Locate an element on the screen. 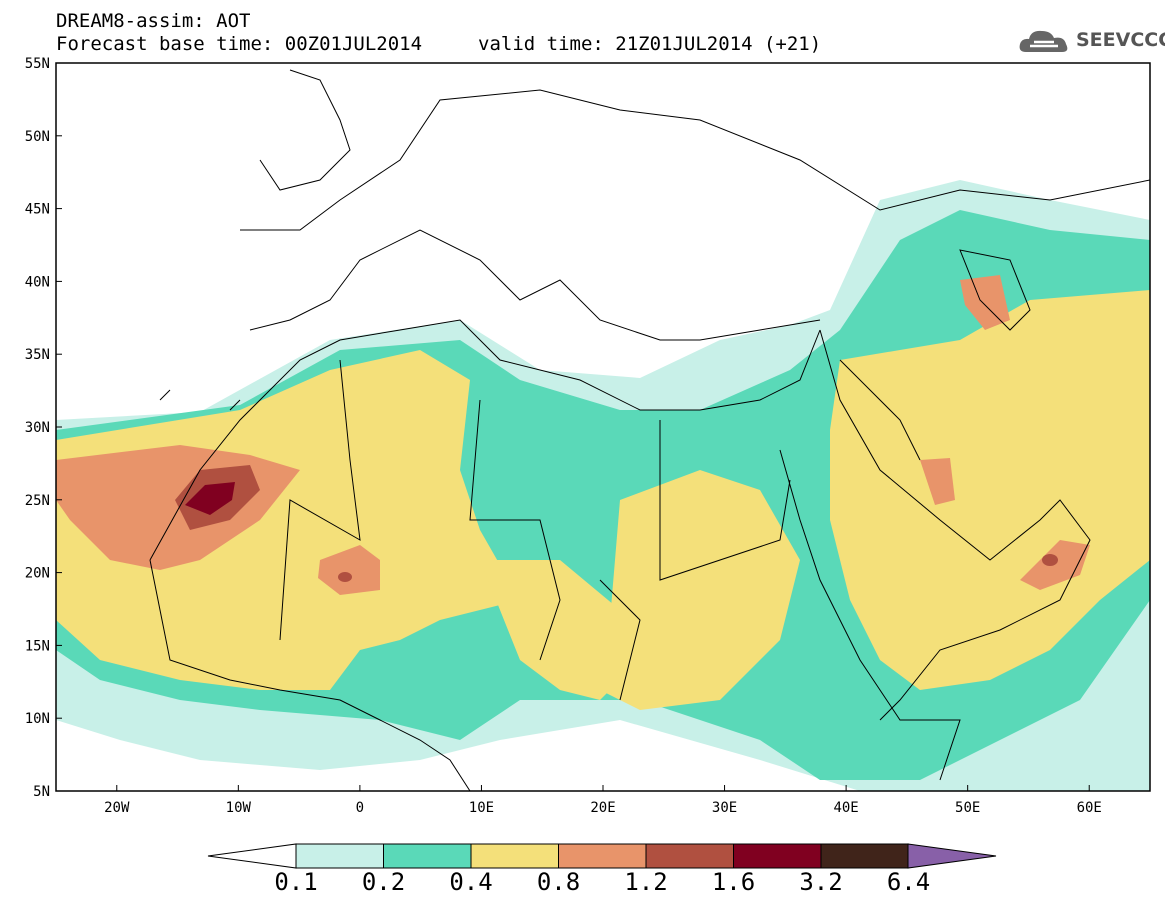 This screenshot has width=1165, height=905. cloud-icon is located at coordinates (1043, 41).